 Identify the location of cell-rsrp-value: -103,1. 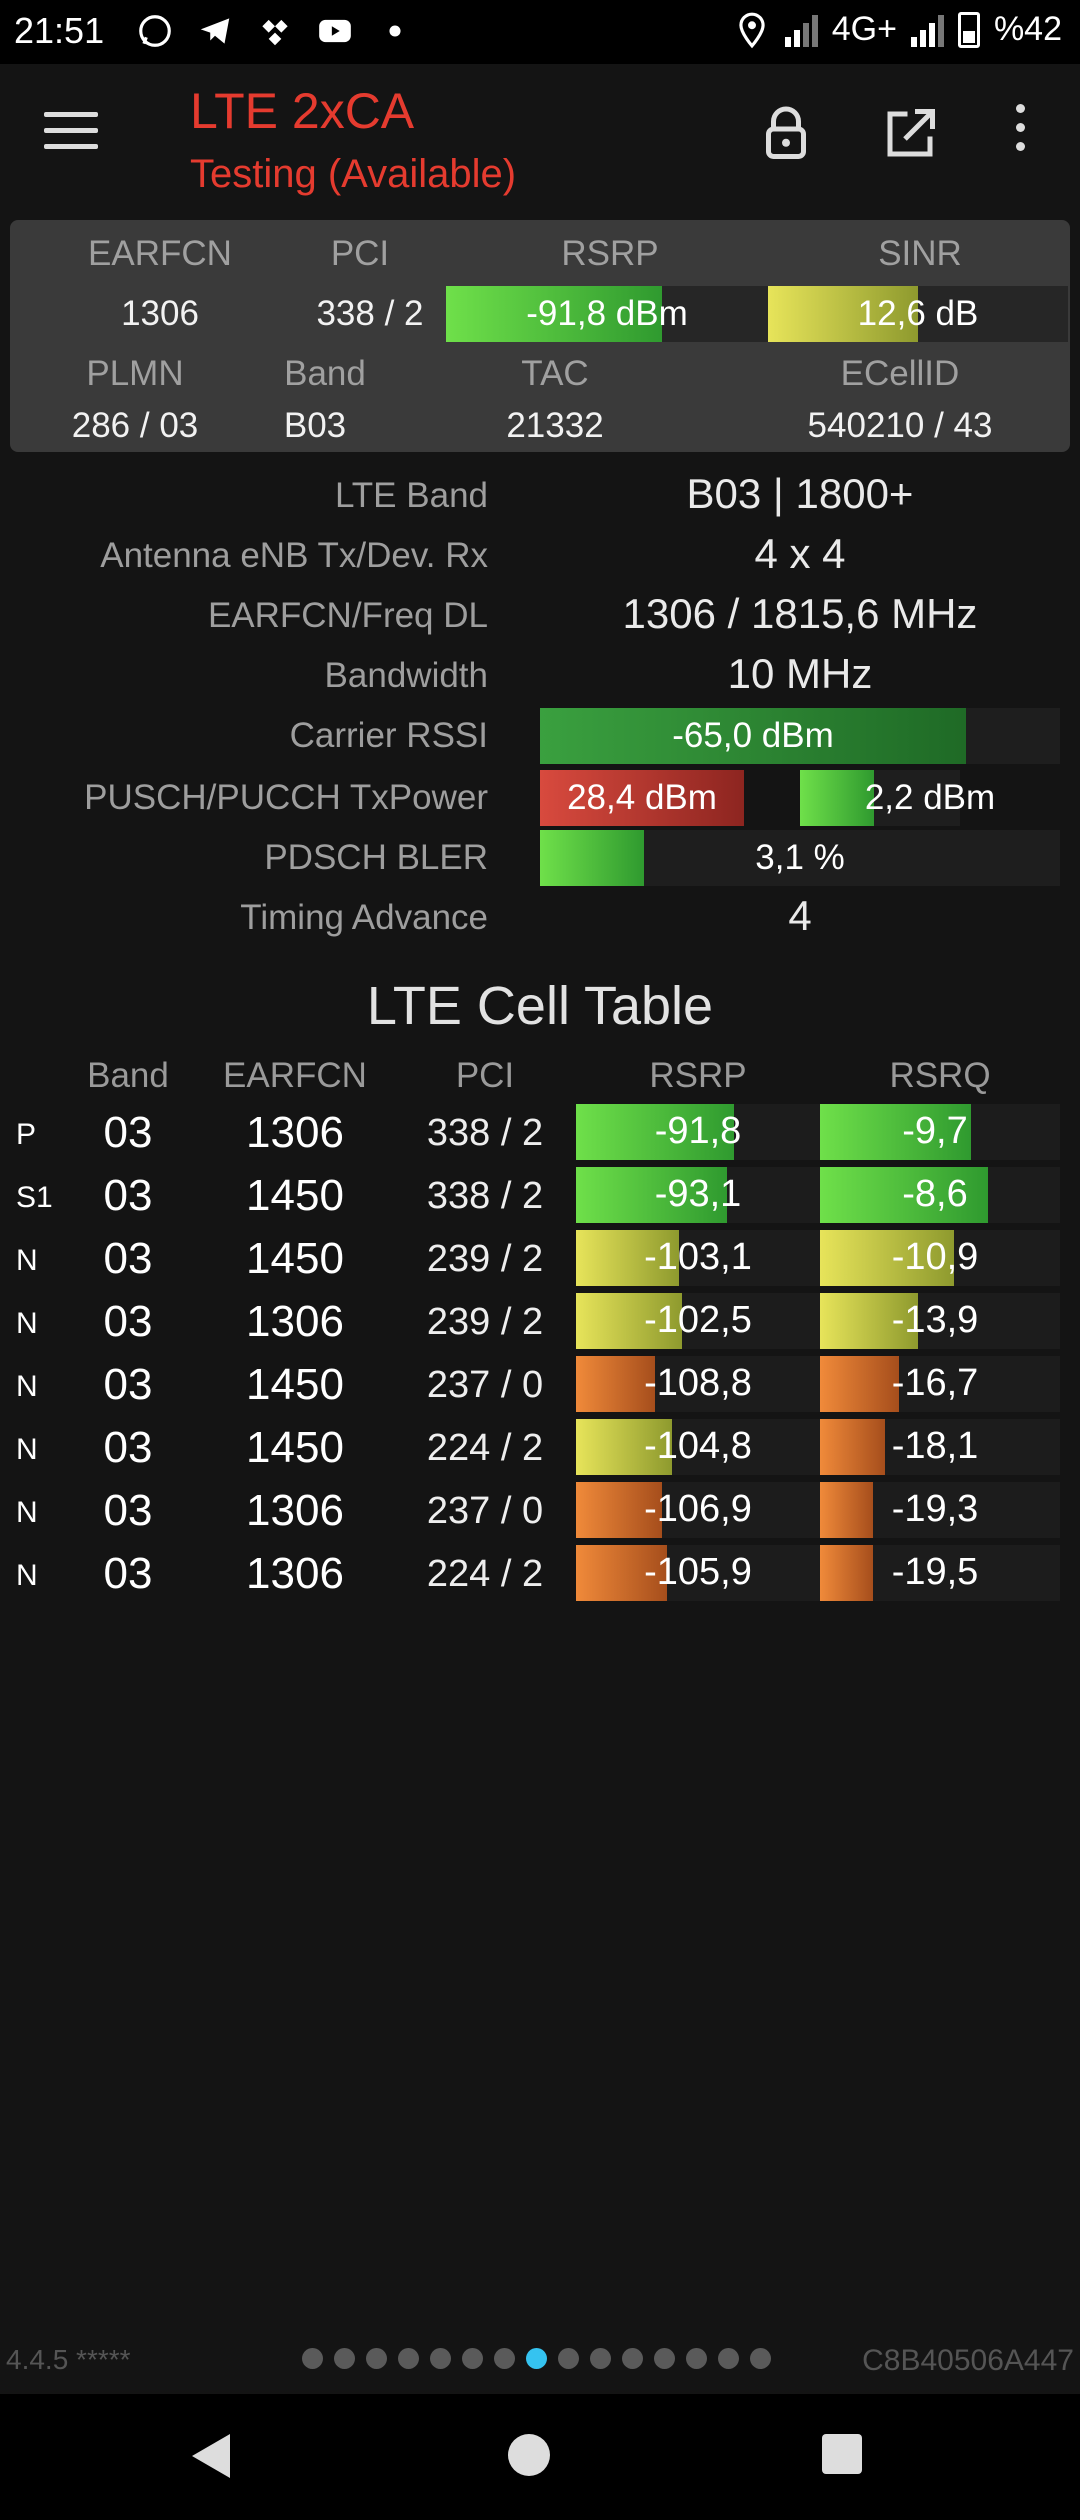
(698, 1257).